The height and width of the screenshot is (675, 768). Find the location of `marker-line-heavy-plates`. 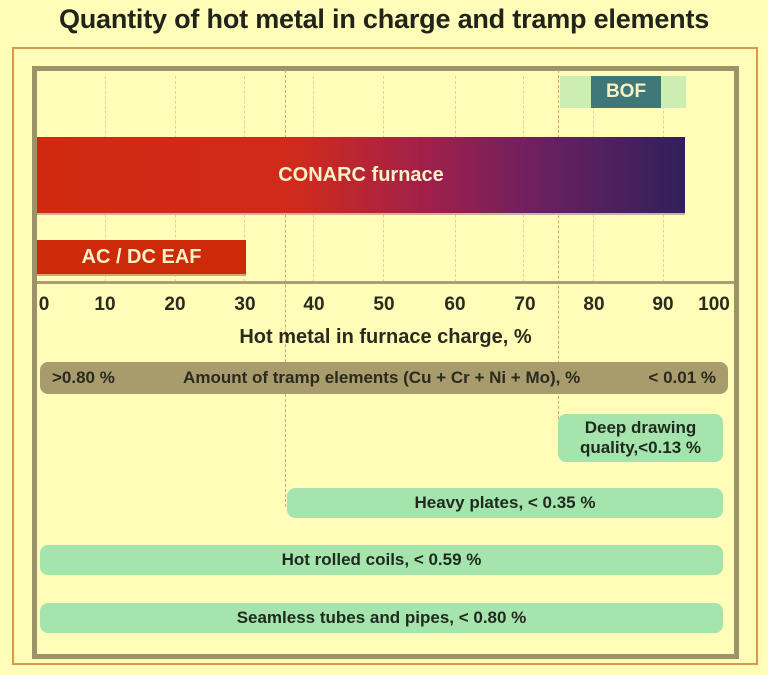

marker-line-heavy-plates is located at coordinates (285, 288).